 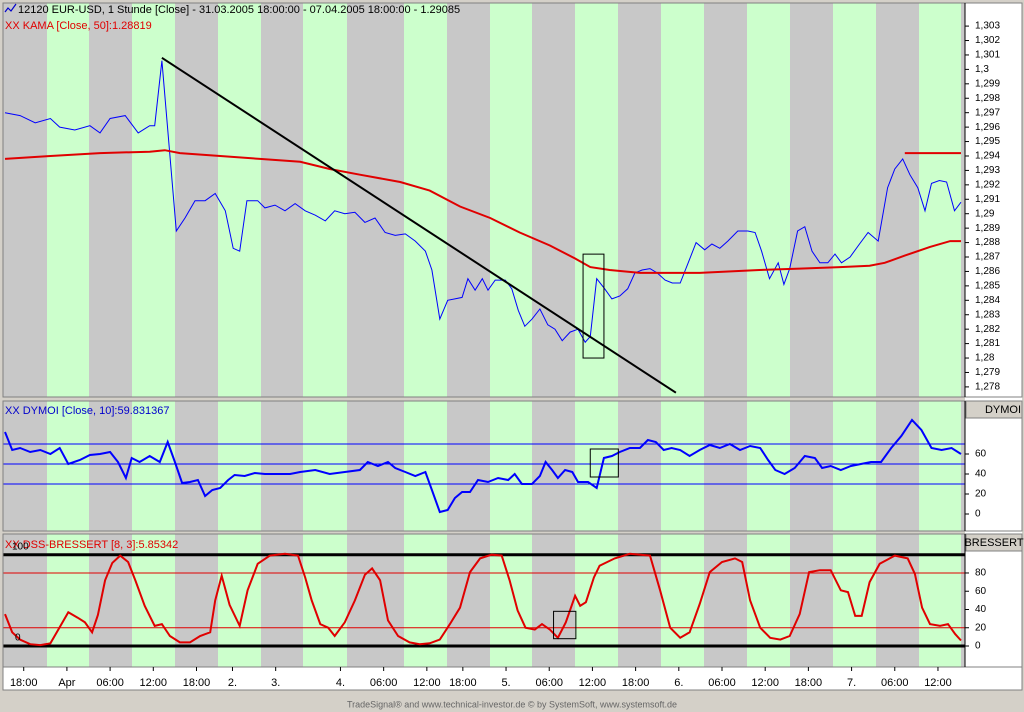 I want to click on y-tick-label: 1,283, so click(x=987, y=314).